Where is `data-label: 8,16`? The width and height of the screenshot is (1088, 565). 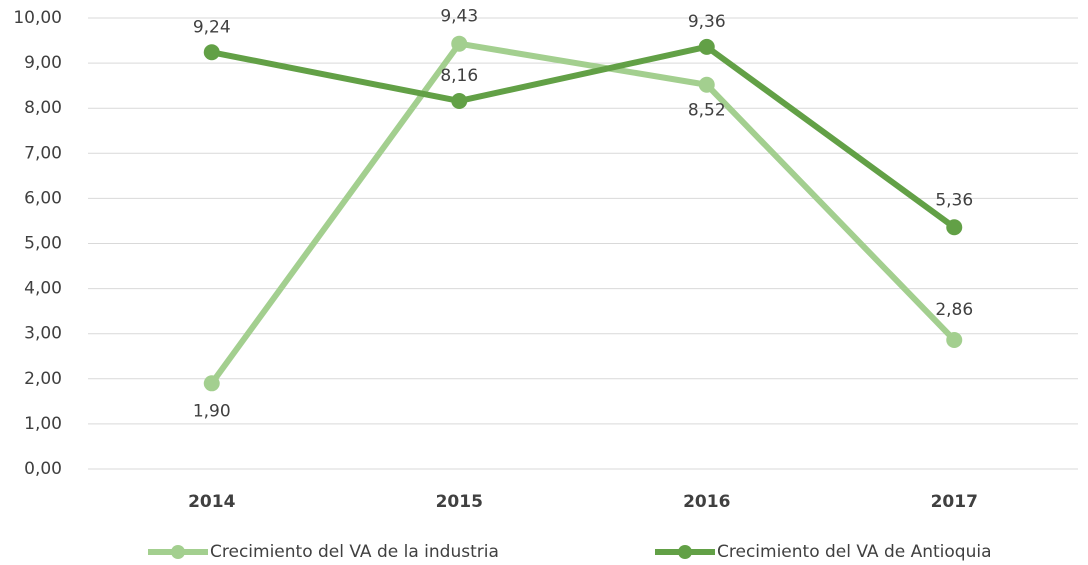 data-label: 8,16 is located at coordinates (459, 76).